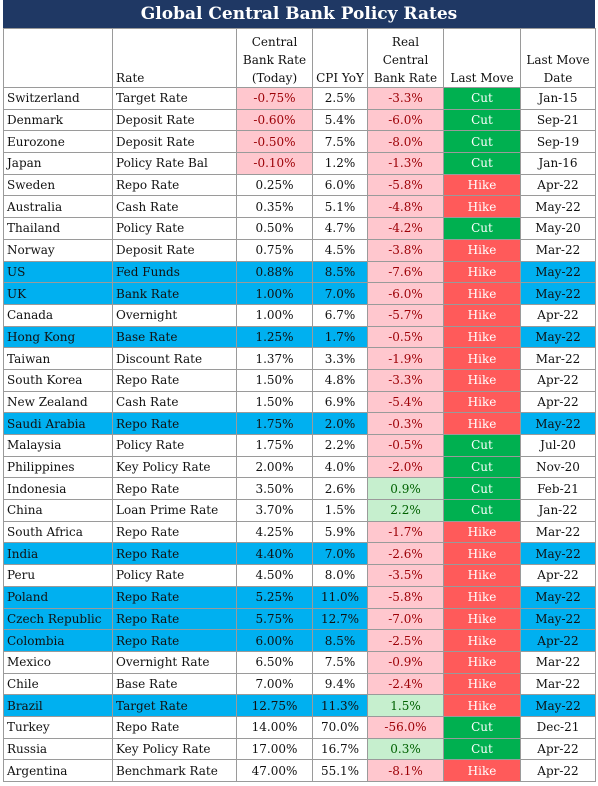 The width and height of the screenshot is (598, 786). What do you see at coordinates (274, 293) in the screenshot?
I see `central-bank-rate-cell: 1.00%` at bounding box center [274, 293].